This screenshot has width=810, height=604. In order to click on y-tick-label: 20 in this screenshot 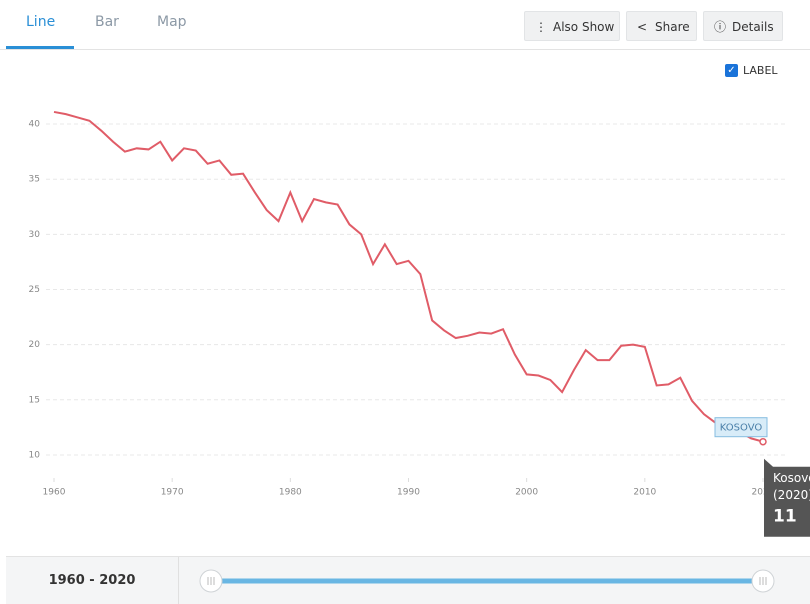, I will do `click(35, 345)`.